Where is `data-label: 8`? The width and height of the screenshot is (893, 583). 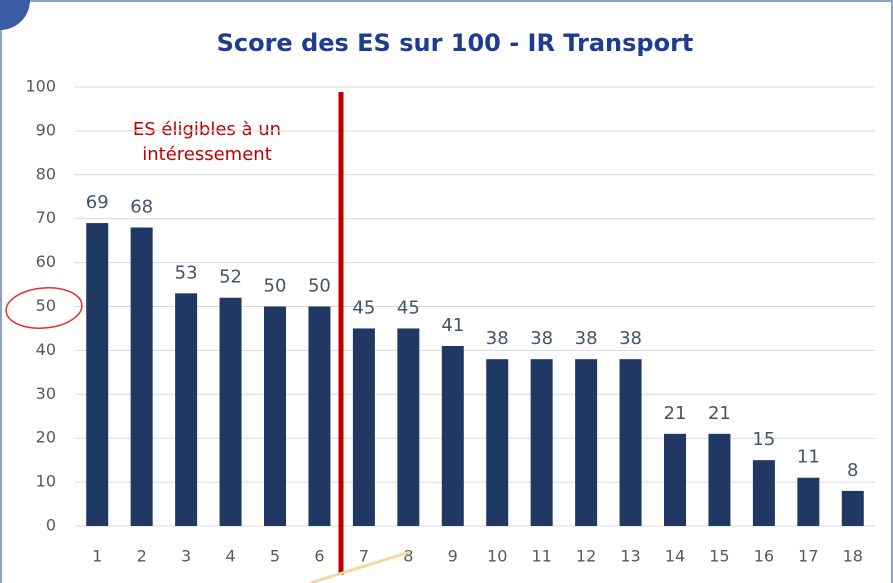
data-label: 8 is located at coordinates (852, 470).